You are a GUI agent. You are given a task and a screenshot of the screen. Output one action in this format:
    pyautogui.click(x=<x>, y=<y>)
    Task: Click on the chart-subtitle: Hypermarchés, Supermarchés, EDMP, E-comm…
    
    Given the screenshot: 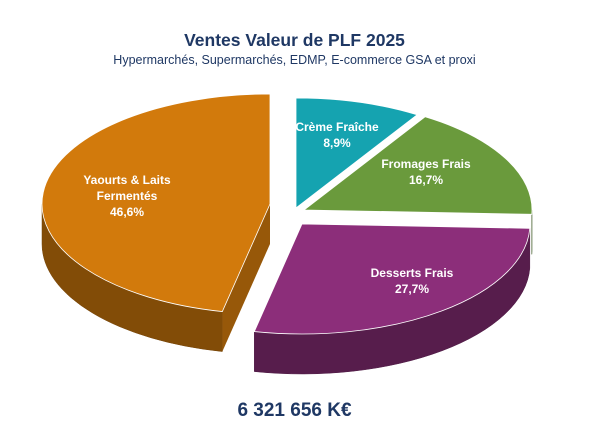 What is the action you would take?
    pyautogui.click(x=294, y=60)
    